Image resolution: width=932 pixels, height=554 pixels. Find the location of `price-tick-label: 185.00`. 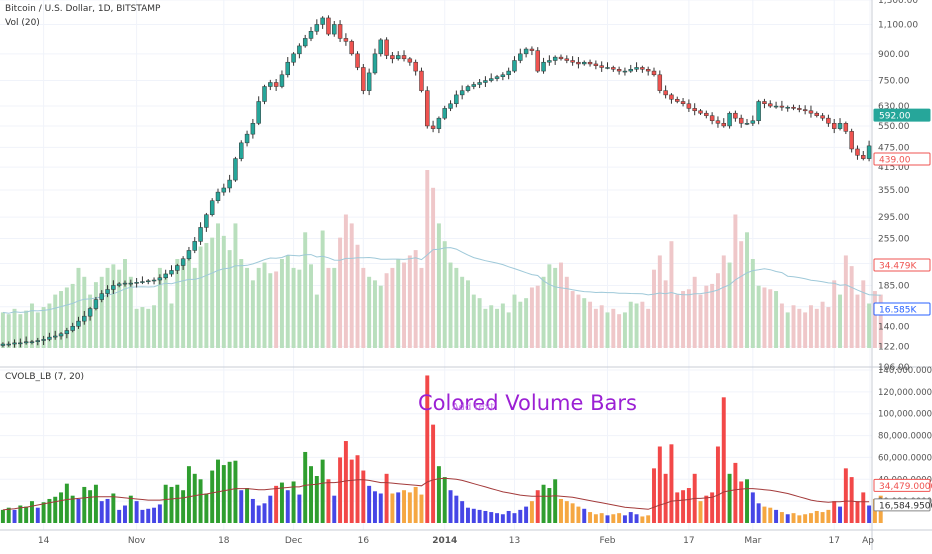

price-tick-label: 185.00 is located at coordinates (894, 286).